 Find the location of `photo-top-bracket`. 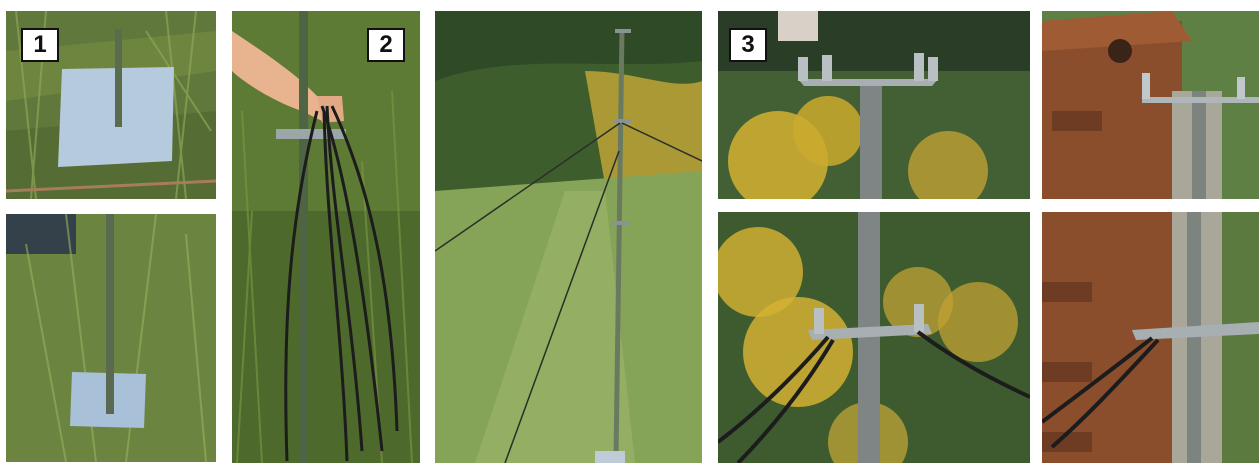

photo-top-bracket is located at coordinates (874, 105).